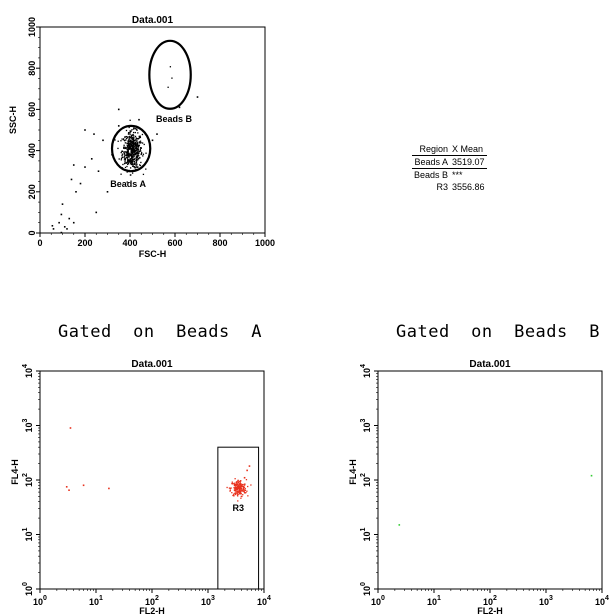 The height and width of the screenshot is (616, 612). What do you see at coordinates (434, 601) in the screenshot?
I see `x-tick-label: 10¹` at bounding box center [434, 601].